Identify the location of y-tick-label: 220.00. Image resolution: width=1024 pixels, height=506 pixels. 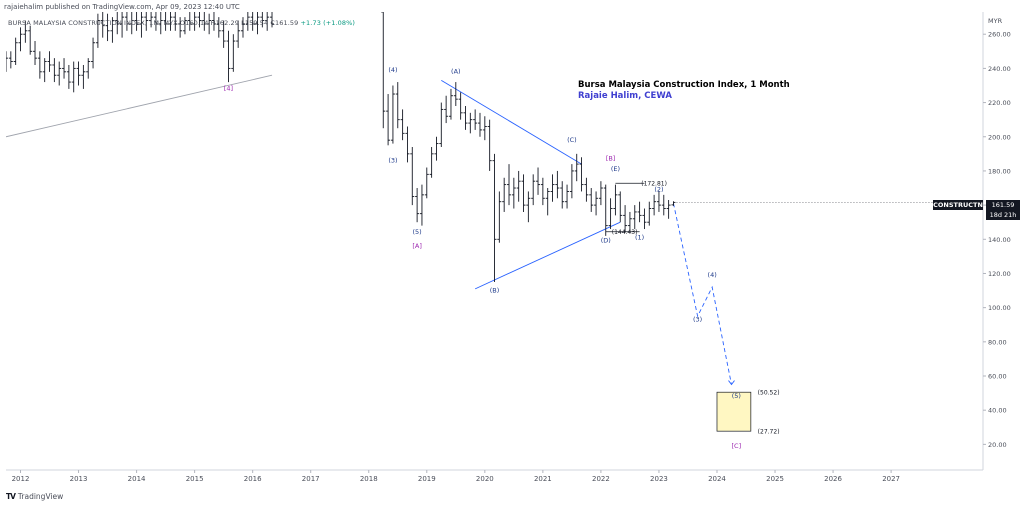
(999, 103).